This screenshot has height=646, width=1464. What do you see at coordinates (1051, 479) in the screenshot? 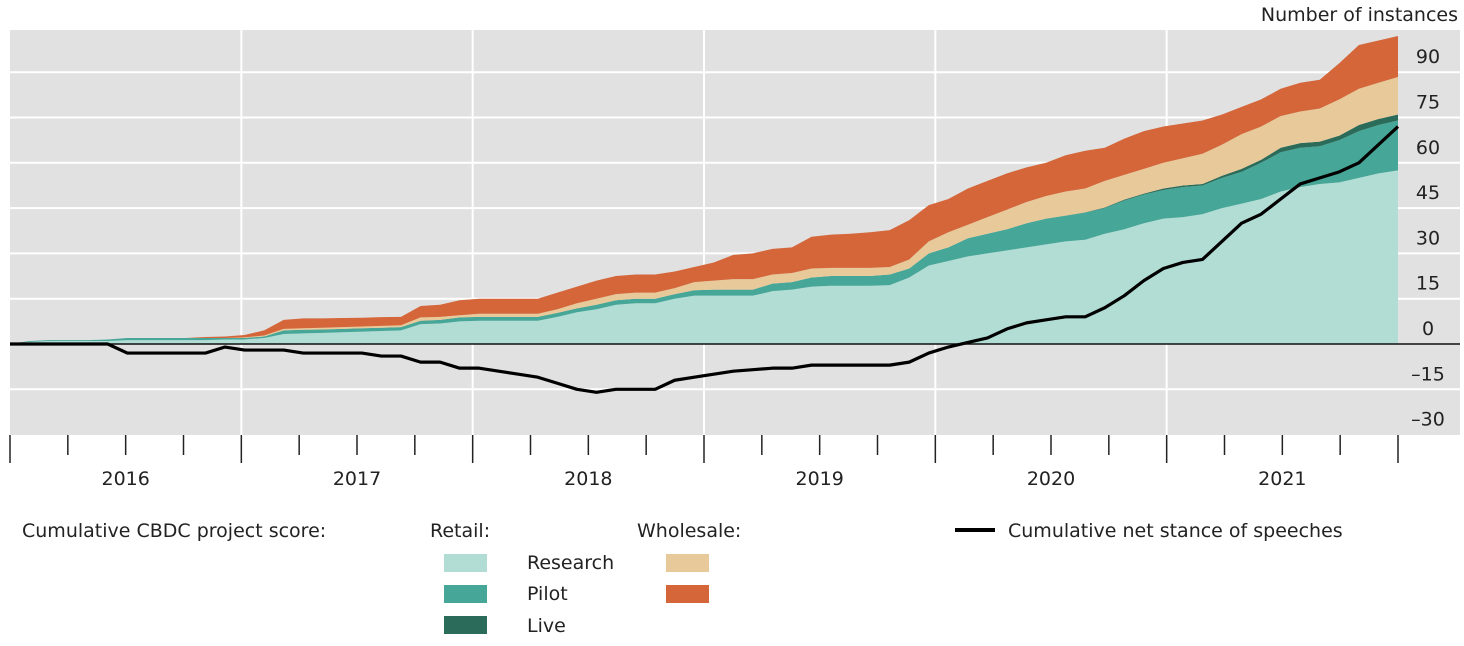
I see `x-tick-label-year: 2020` at bounding box center [1051, 479].